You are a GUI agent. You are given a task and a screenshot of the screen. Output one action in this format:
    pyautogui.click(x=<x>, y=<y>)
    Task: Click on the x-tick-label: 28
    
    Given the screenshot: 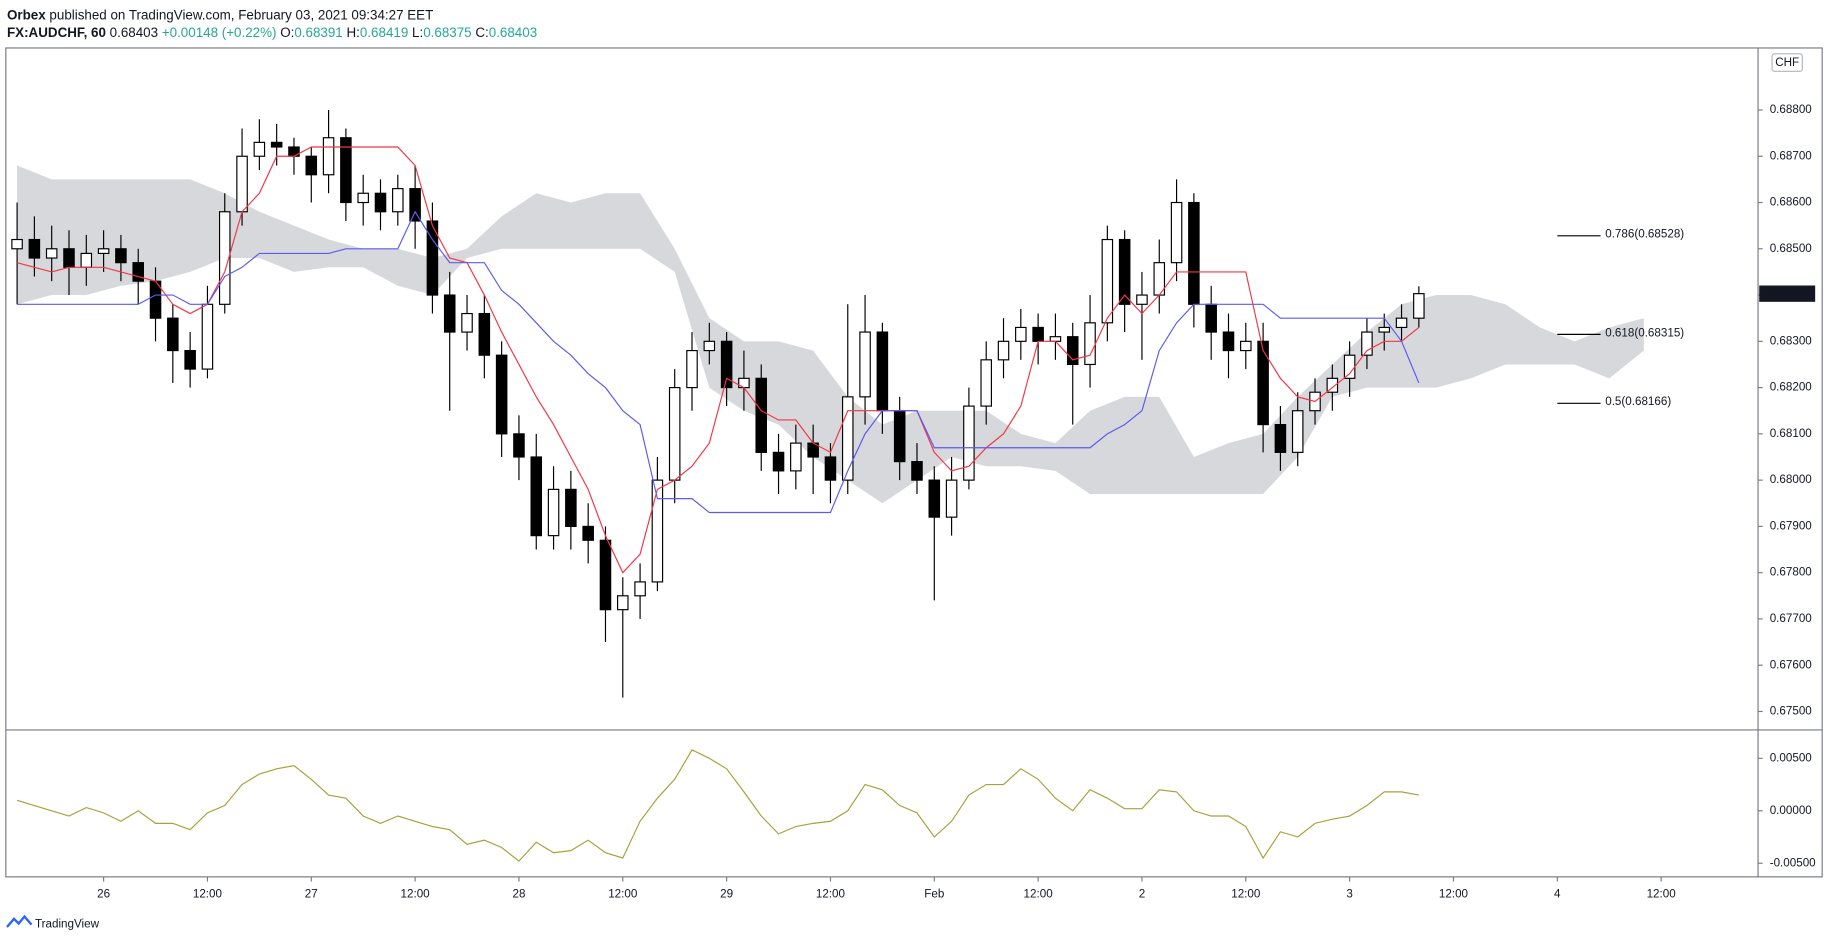 What is the action you would take?
    pyautogui.click(x=518, y=893)
    